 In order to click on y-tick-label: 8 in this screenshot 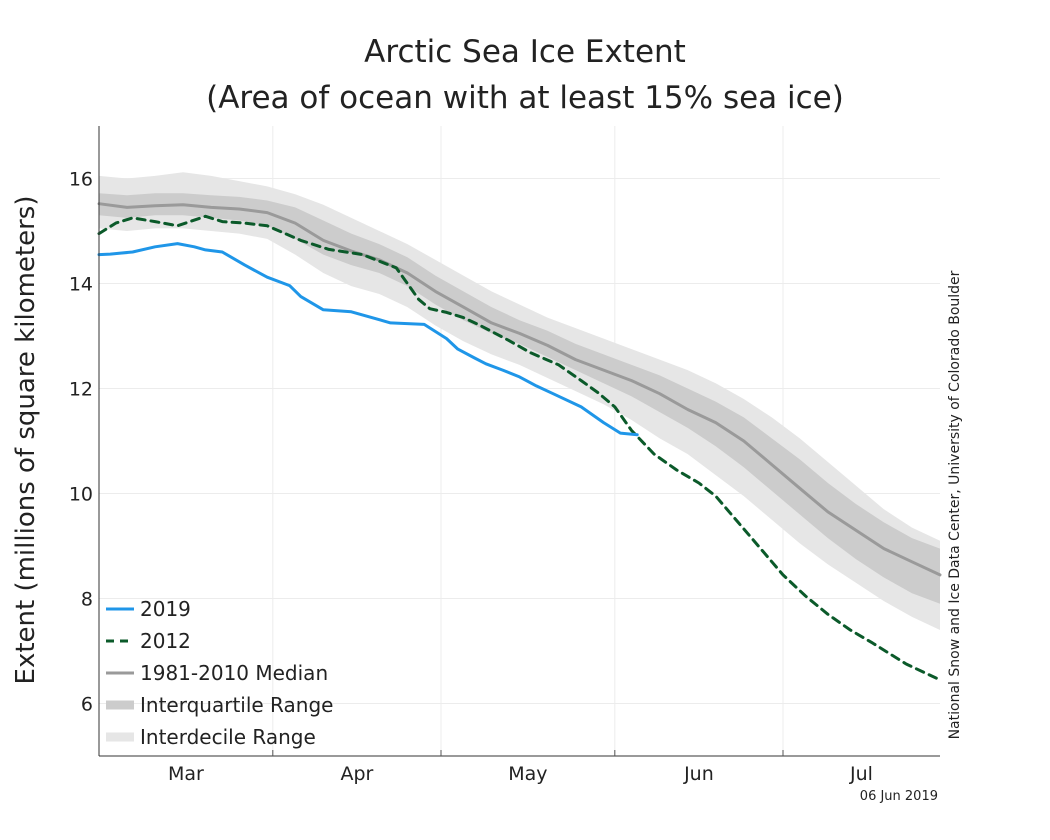, I will do `click(87, 600)`.